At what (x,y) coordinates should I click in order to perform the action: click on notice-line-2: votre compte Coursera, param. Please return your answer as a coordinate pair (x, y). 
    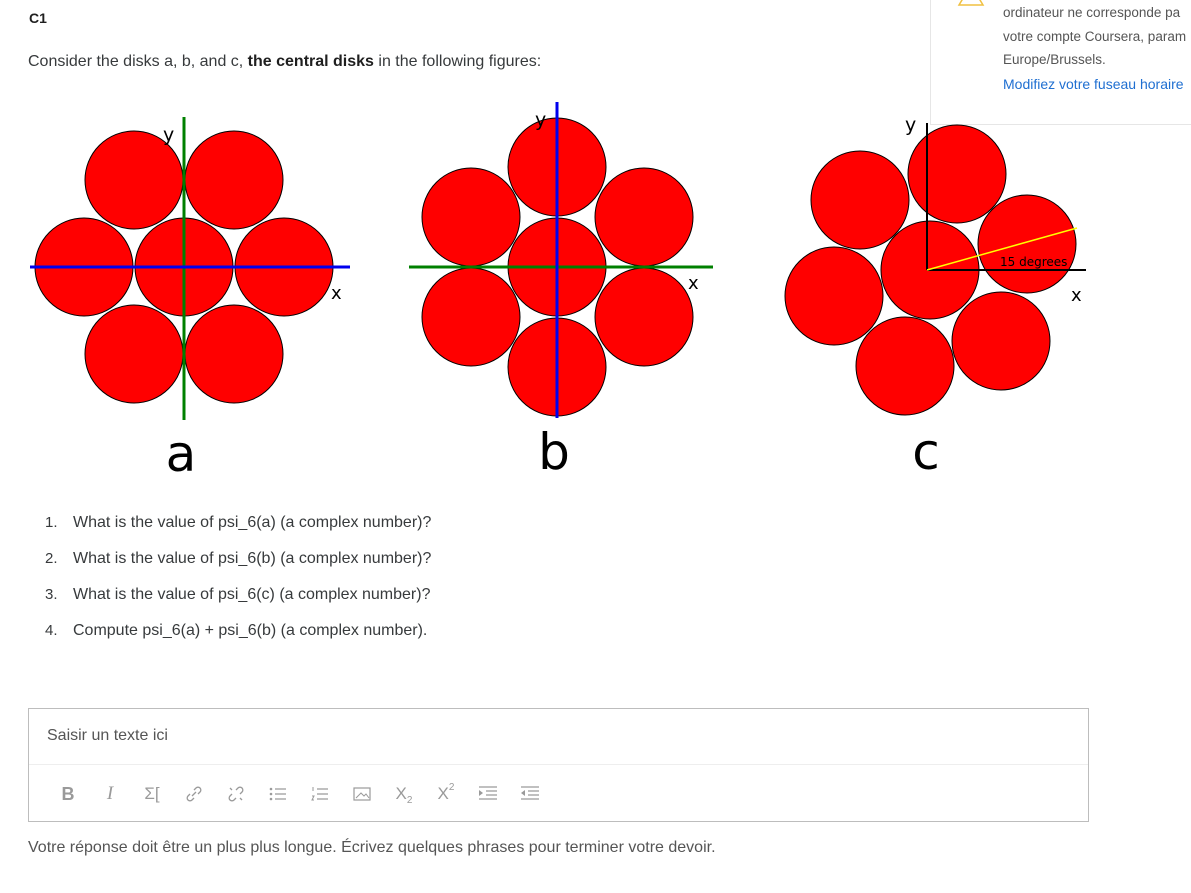
    Looking at the image, I should click on (1095, 36).